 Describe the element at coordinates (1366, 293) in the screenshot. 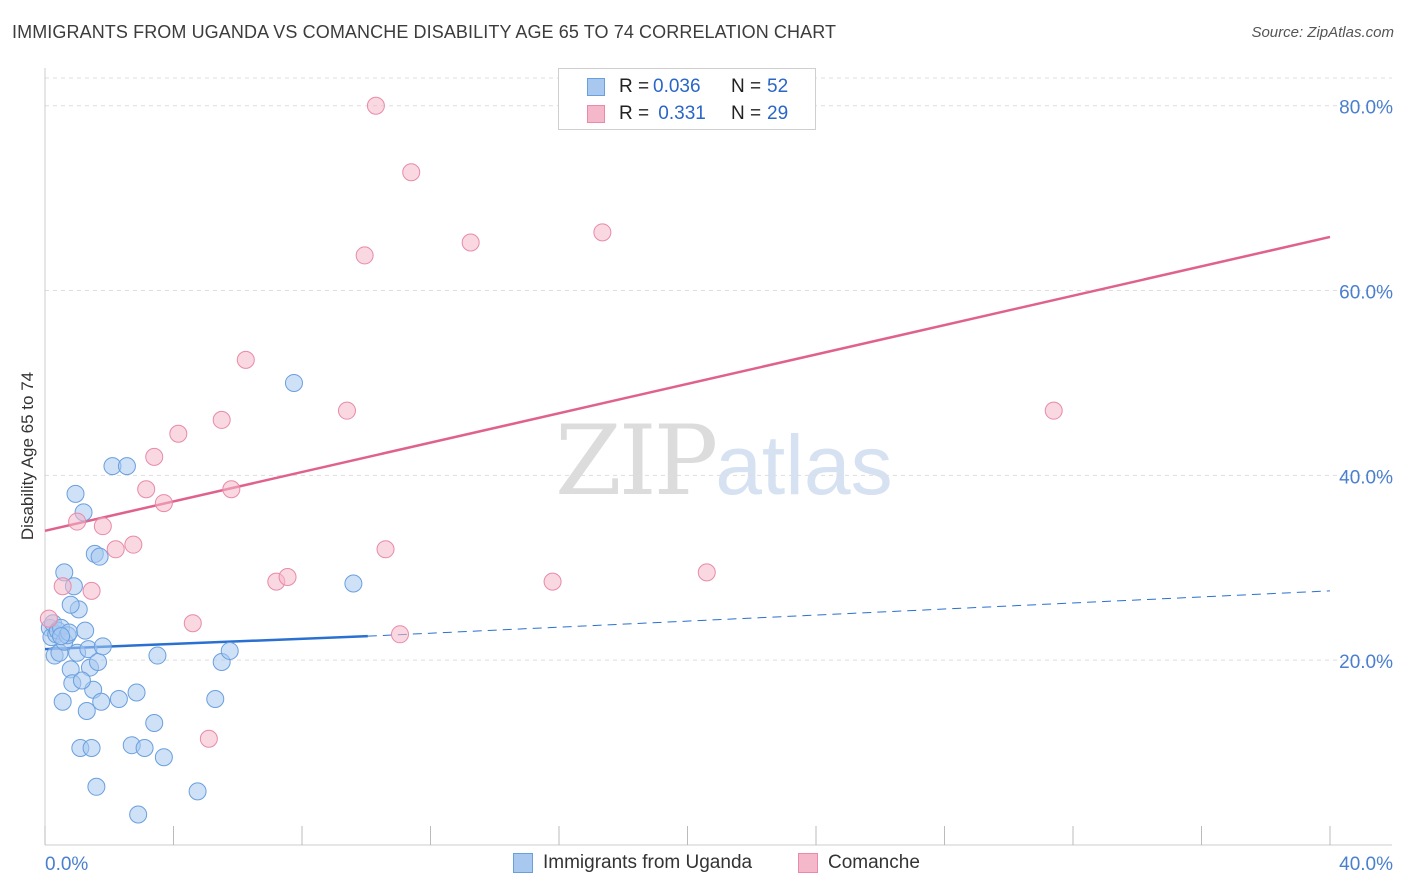

I see `y-tick-label: 60.0%` at that location.